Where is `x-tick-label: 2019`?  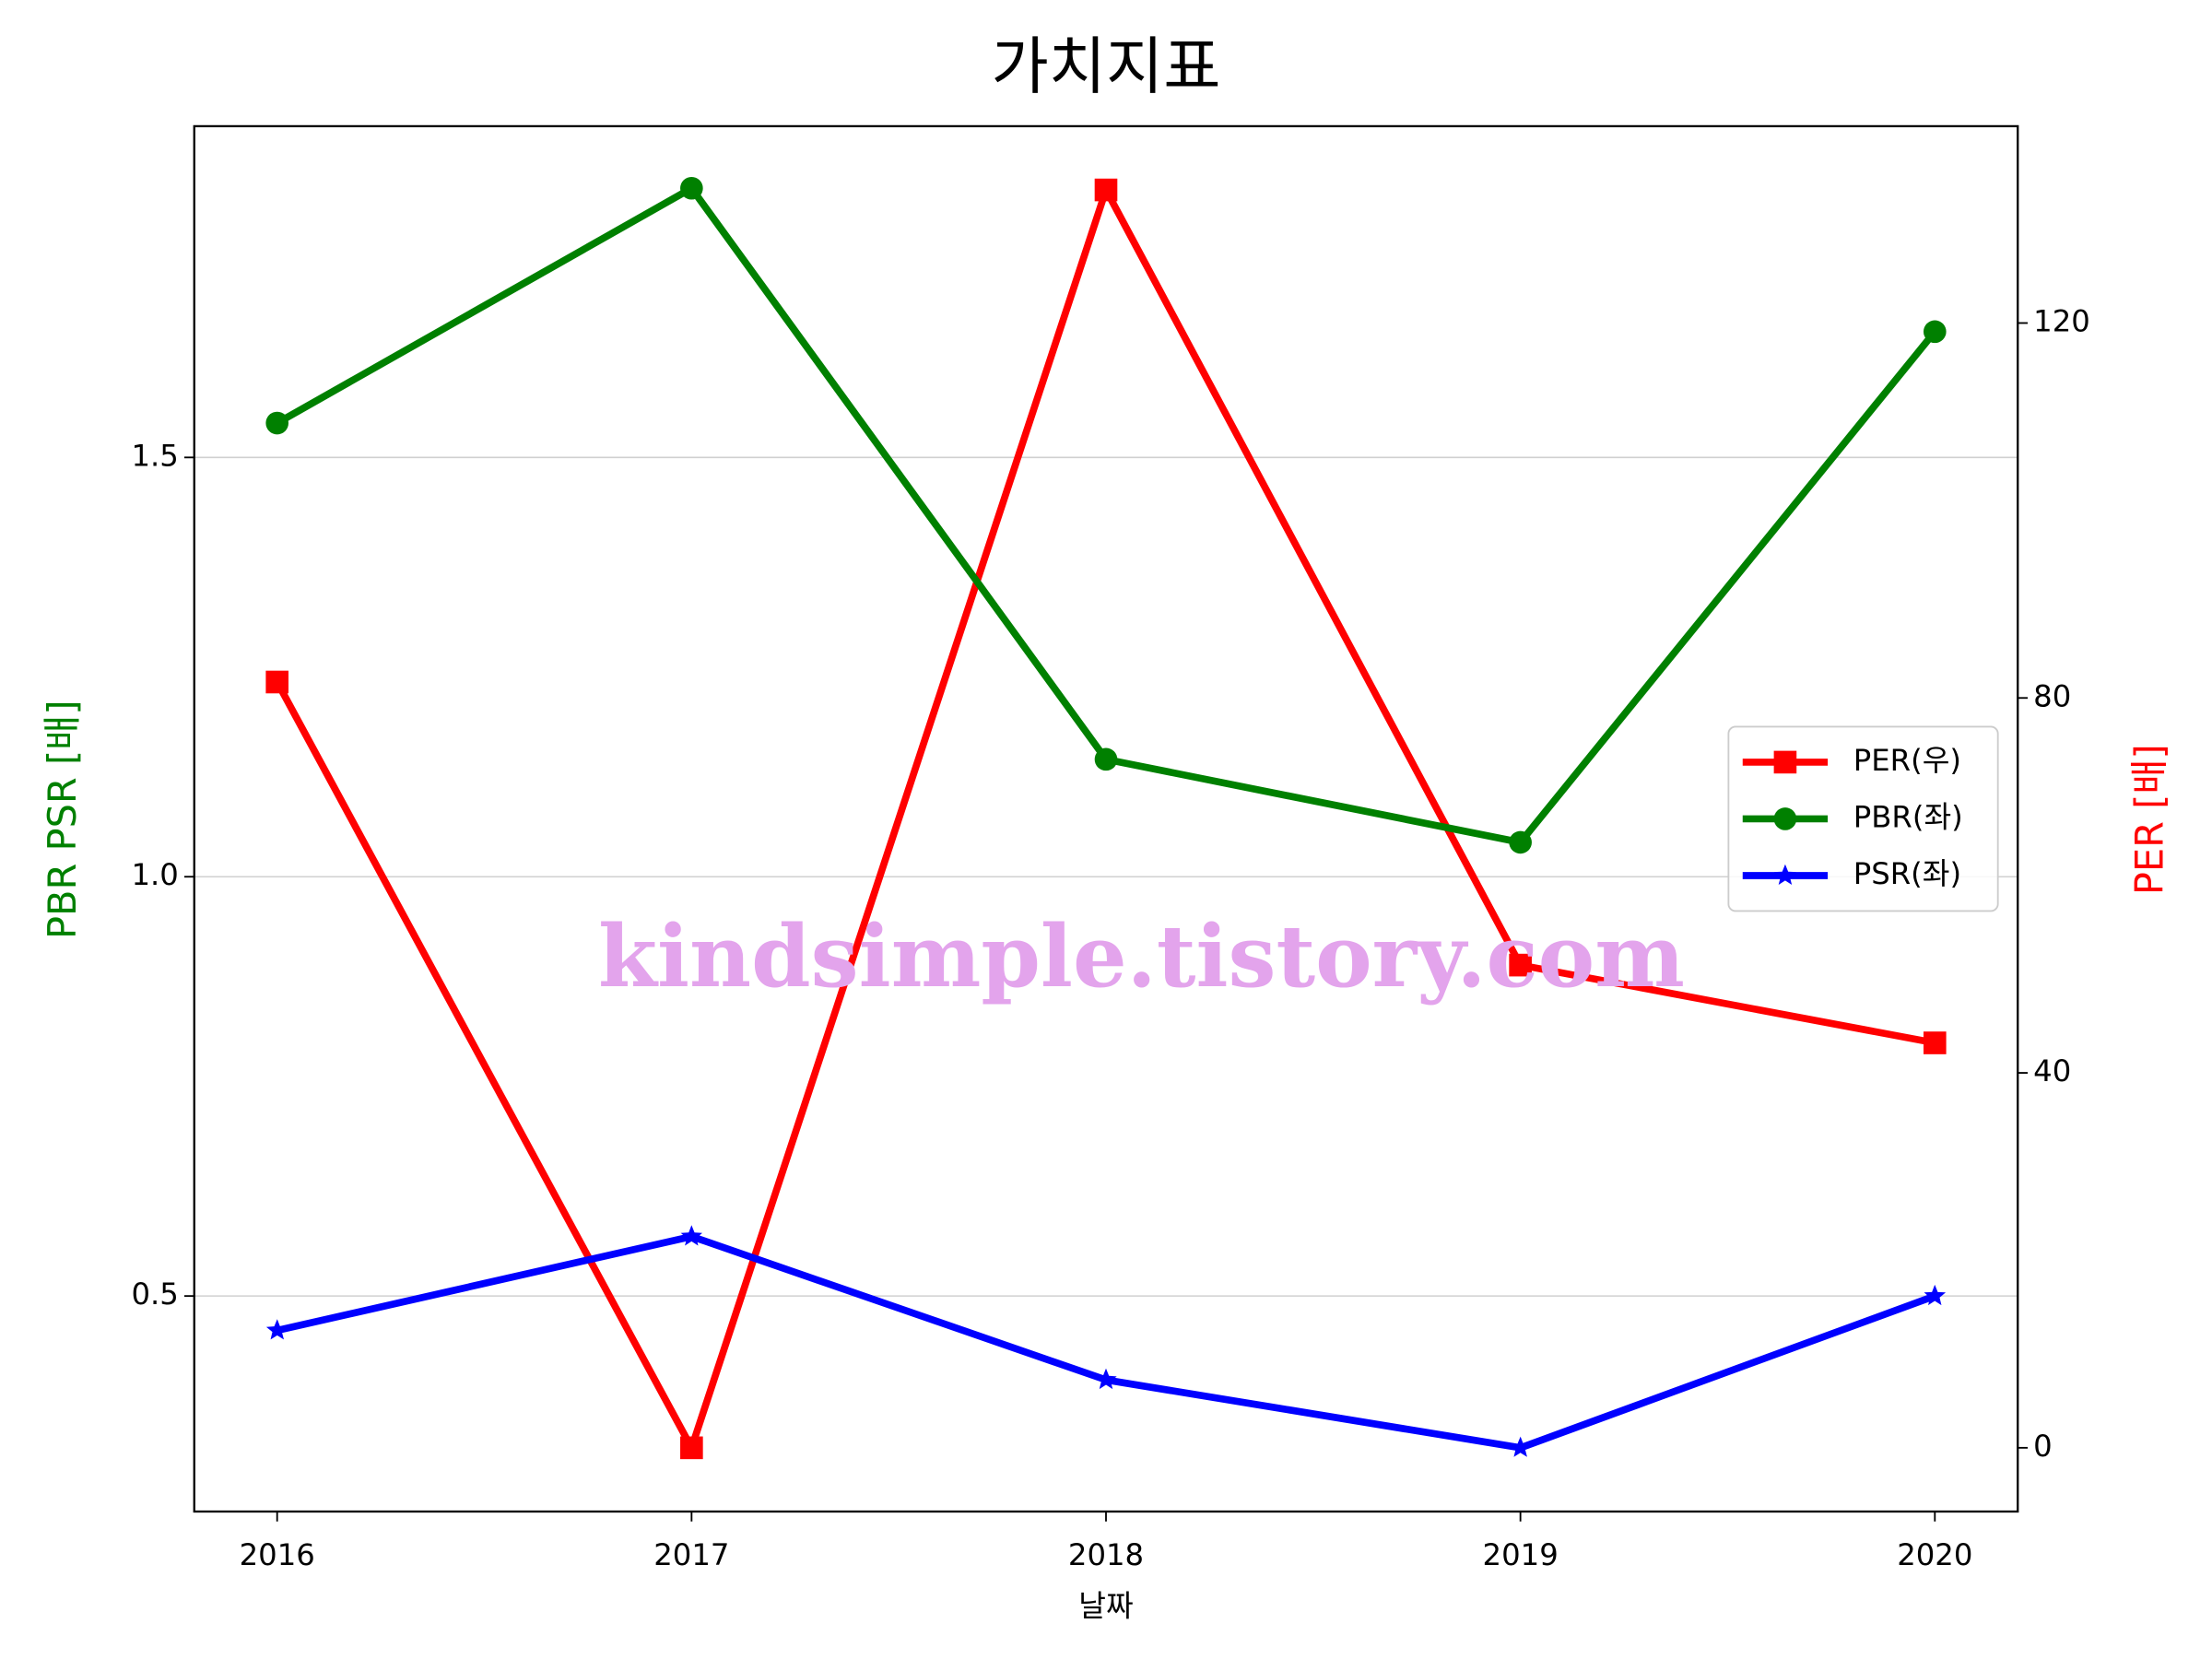
x-tick-label: 2019 is located at coordinates (1521, 1554).